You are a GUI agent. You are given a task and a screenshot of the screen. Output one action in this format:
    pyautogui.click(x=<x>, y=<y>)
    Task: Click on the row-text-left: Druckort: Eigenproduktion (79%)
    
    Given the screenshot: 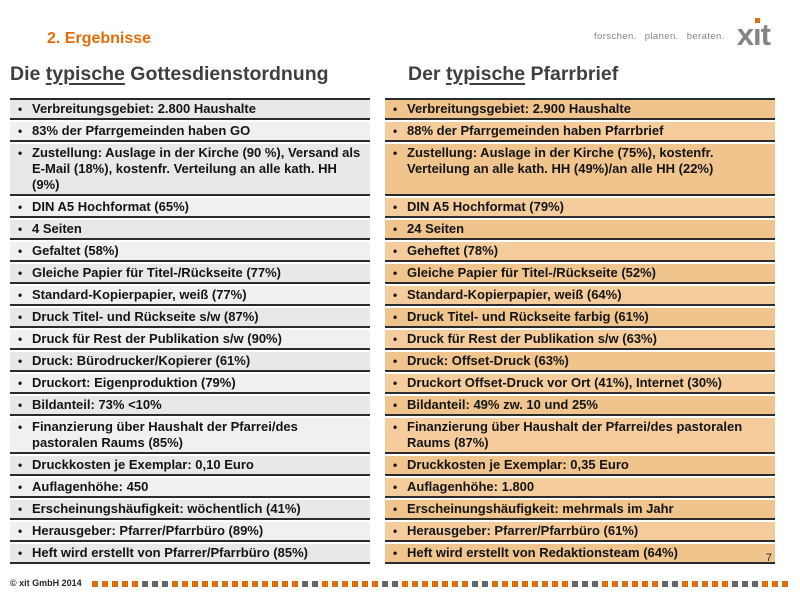 What is the action you would take?
    pyautogui.click(x=134, y=382)
    